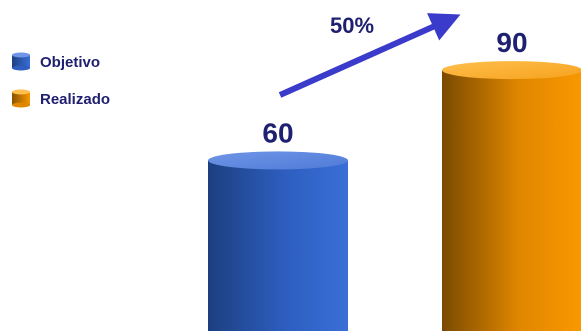  I want to click on legend-item-objetivo: Objetivo, so click(56, 62).